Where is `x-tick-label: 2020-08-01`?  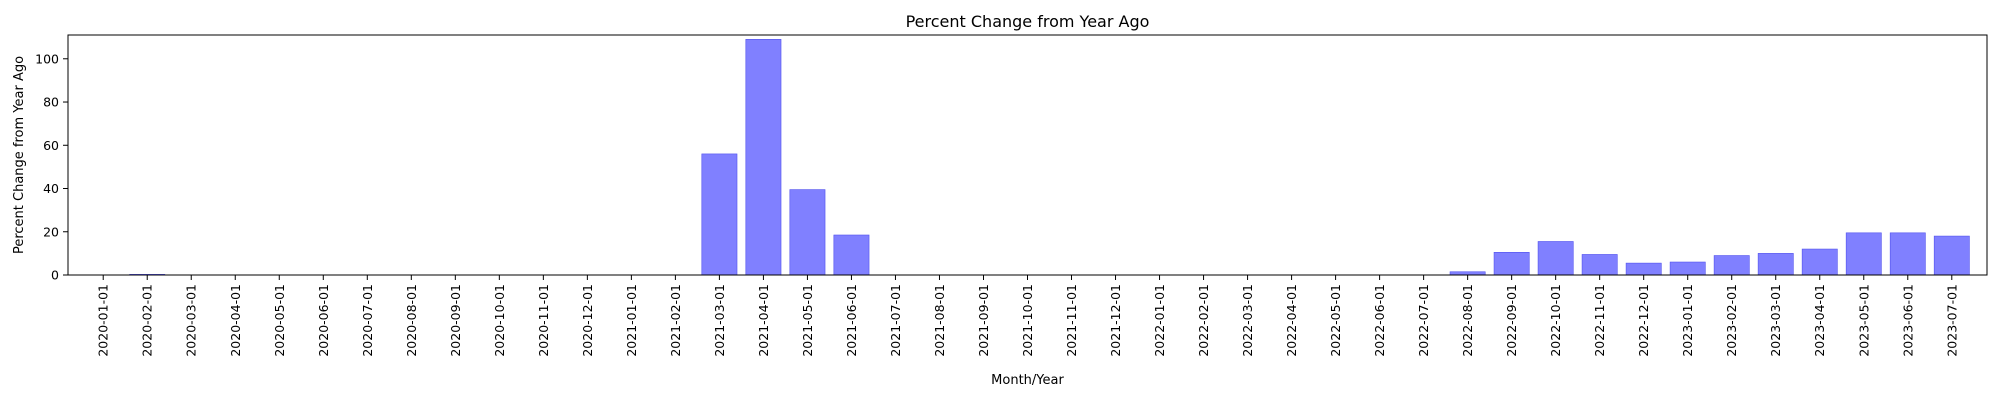
x-tick-label: 2020-08-01 is located at coordinates (411, 320).